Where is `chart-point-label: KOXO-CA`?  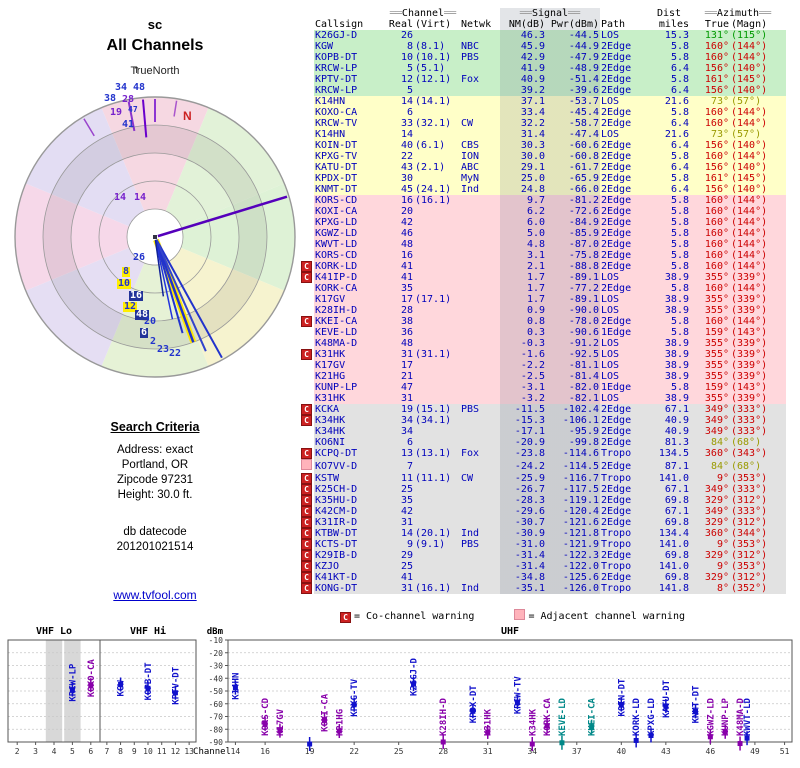 chart-point-label: KOXO-CA is located at coordinates (92, 678).